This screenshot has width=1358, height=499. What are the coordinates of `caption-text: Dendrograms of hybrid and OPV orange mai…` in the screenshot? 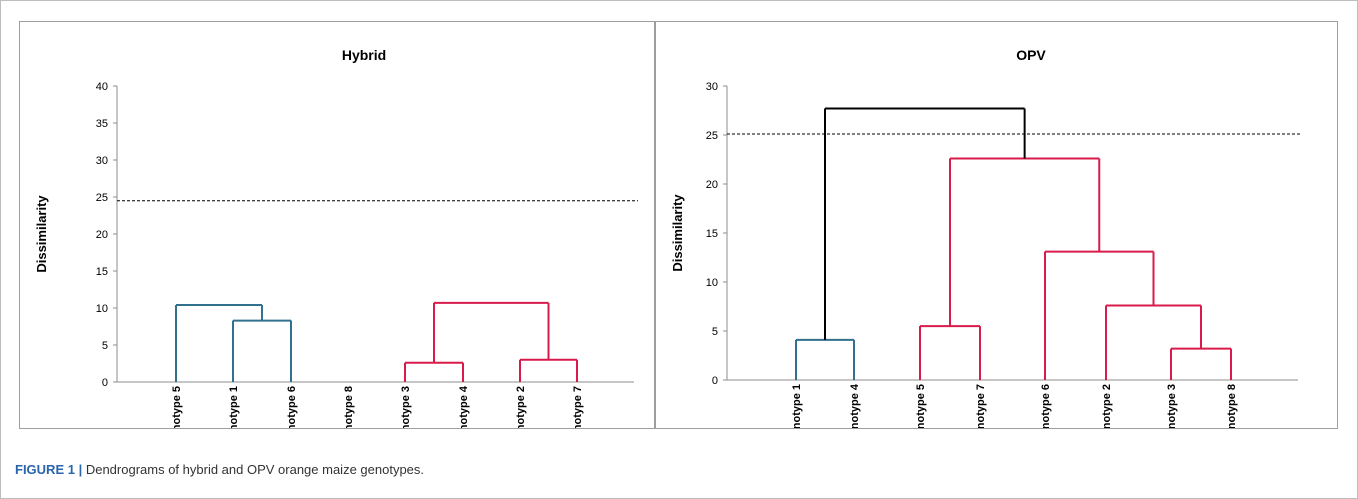 It's located at (255, 469).